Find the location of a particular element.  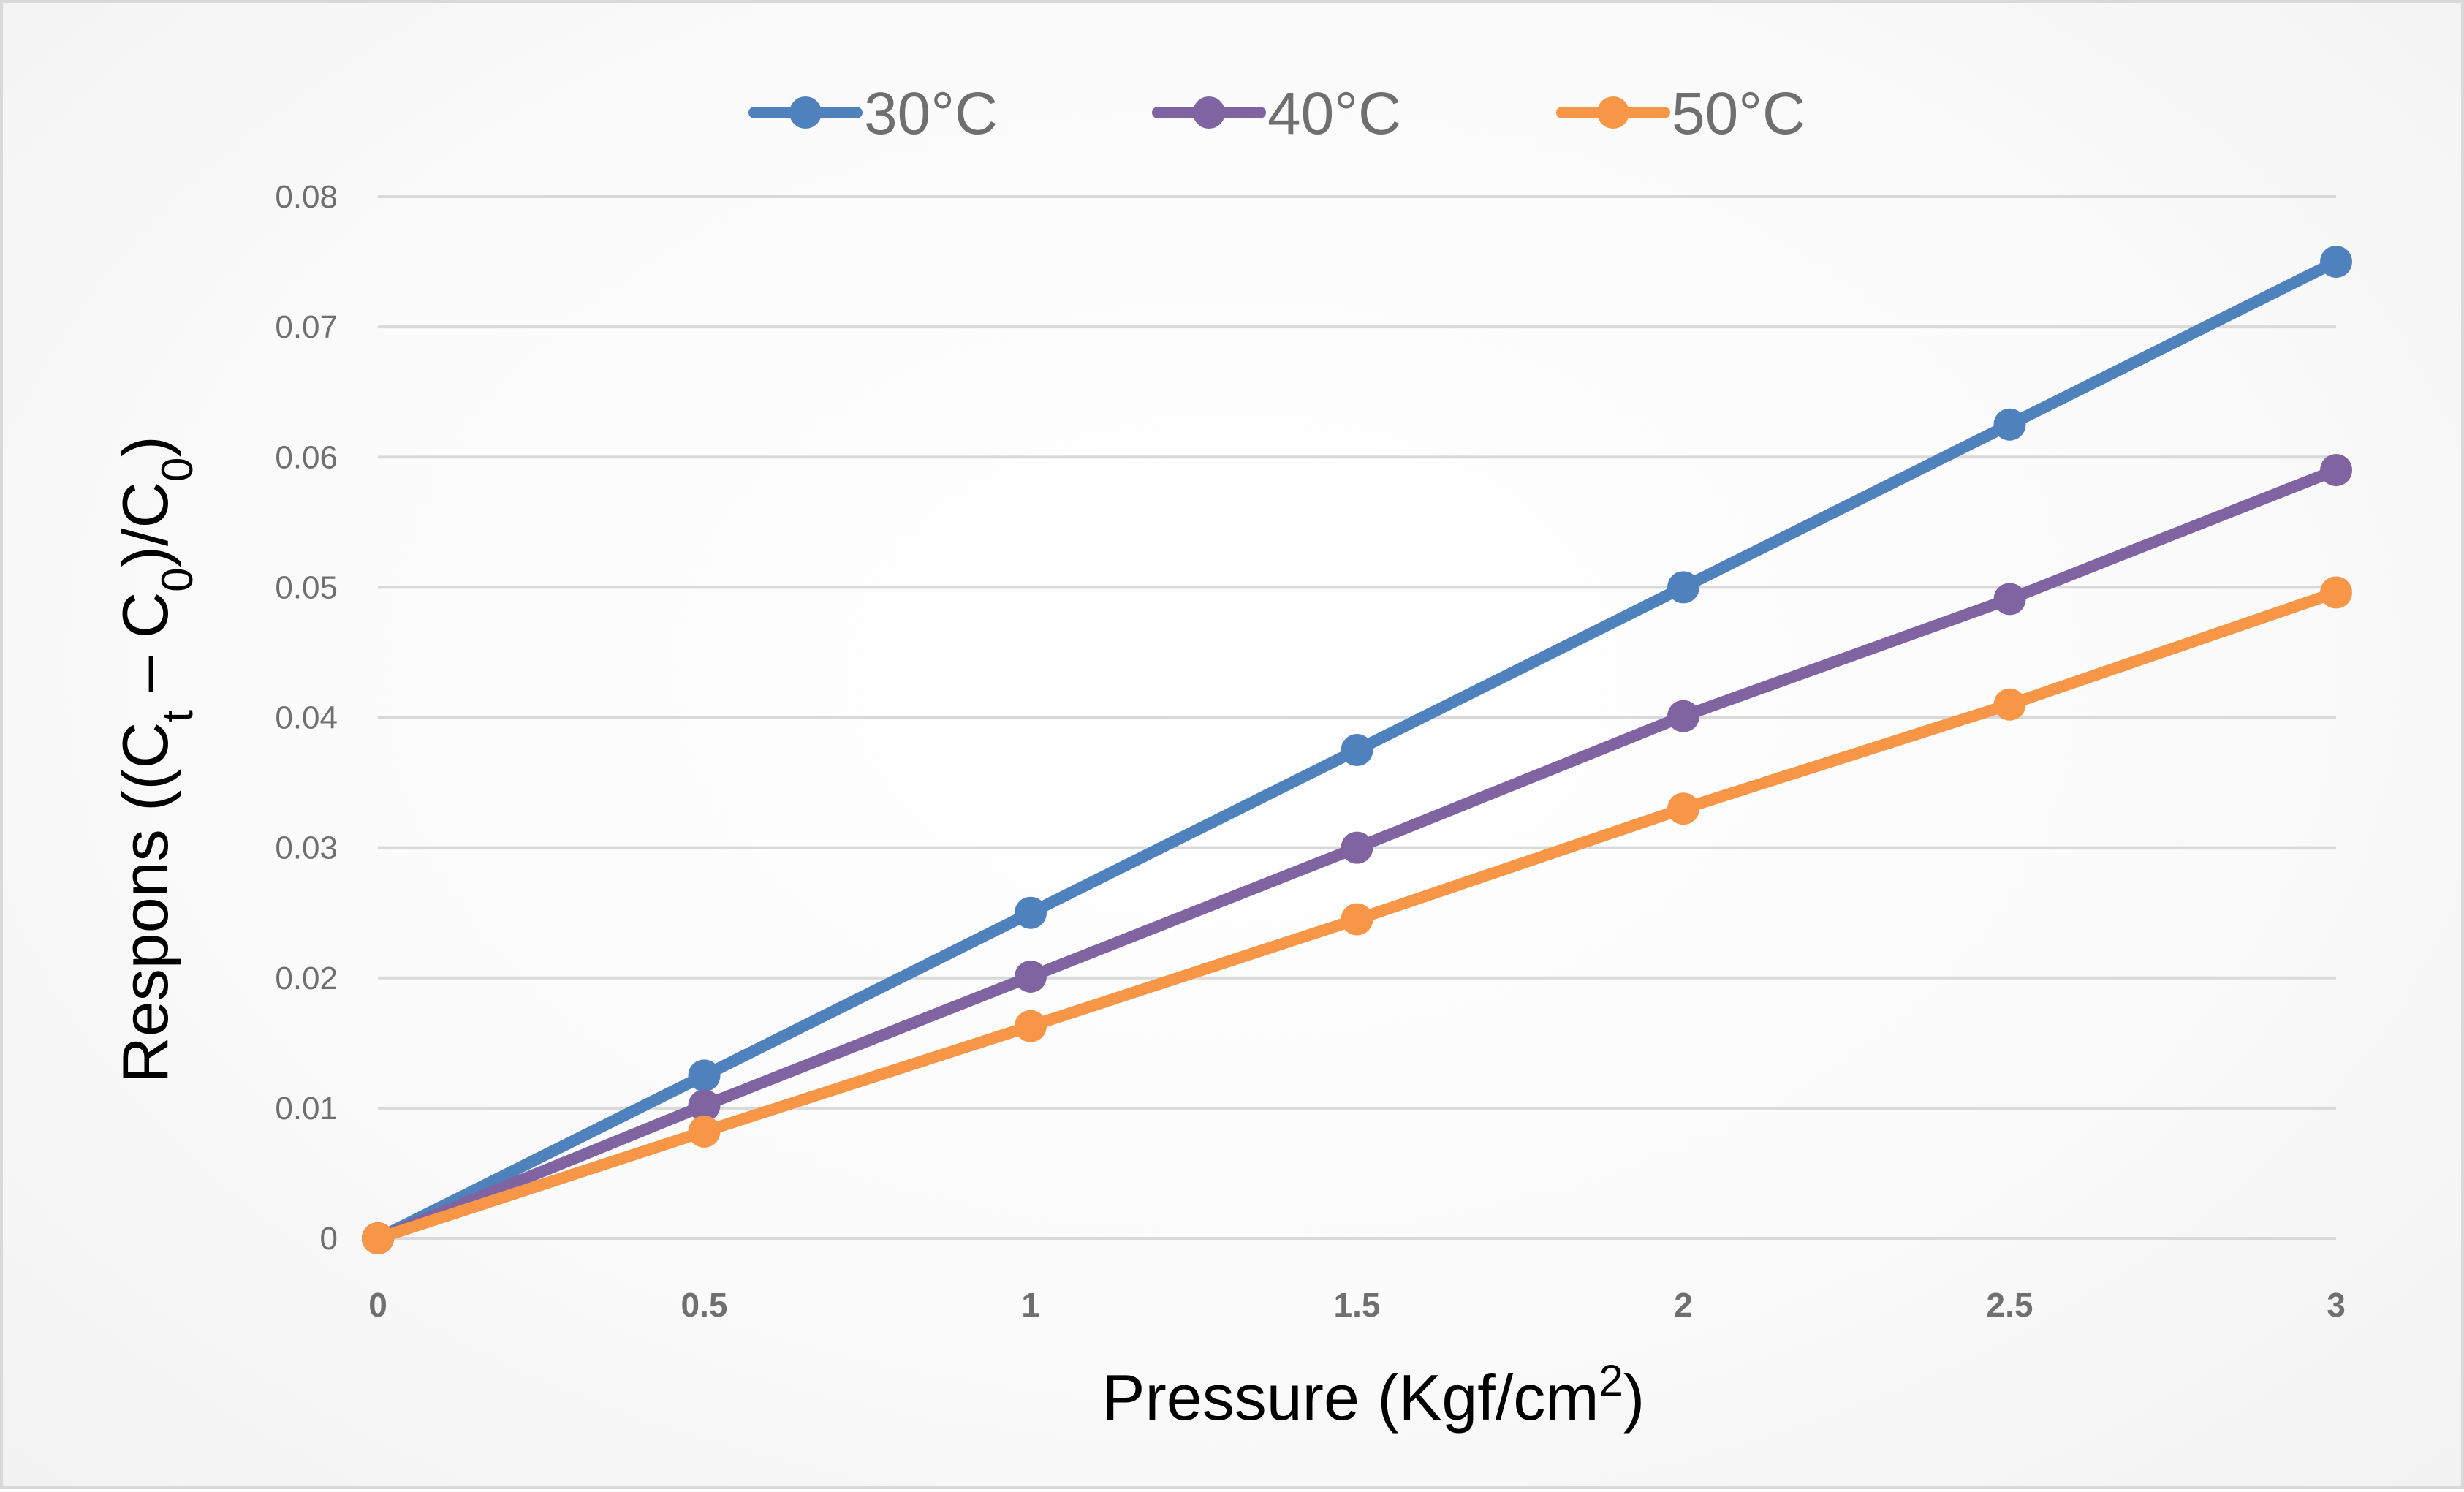

y-tick-label: 0.02 is located at coordinates (306, 979).